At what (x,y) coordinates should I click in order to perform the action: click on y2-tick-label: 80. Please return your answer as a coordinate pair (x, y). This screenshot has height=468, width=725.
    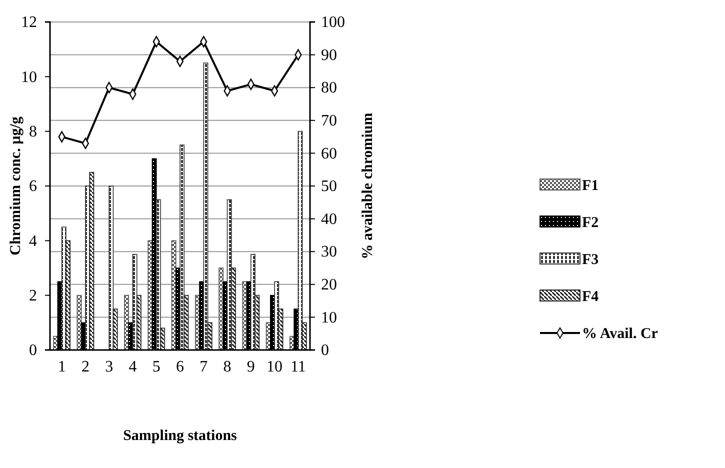
    Looking at the image, I should click on (329, 88).